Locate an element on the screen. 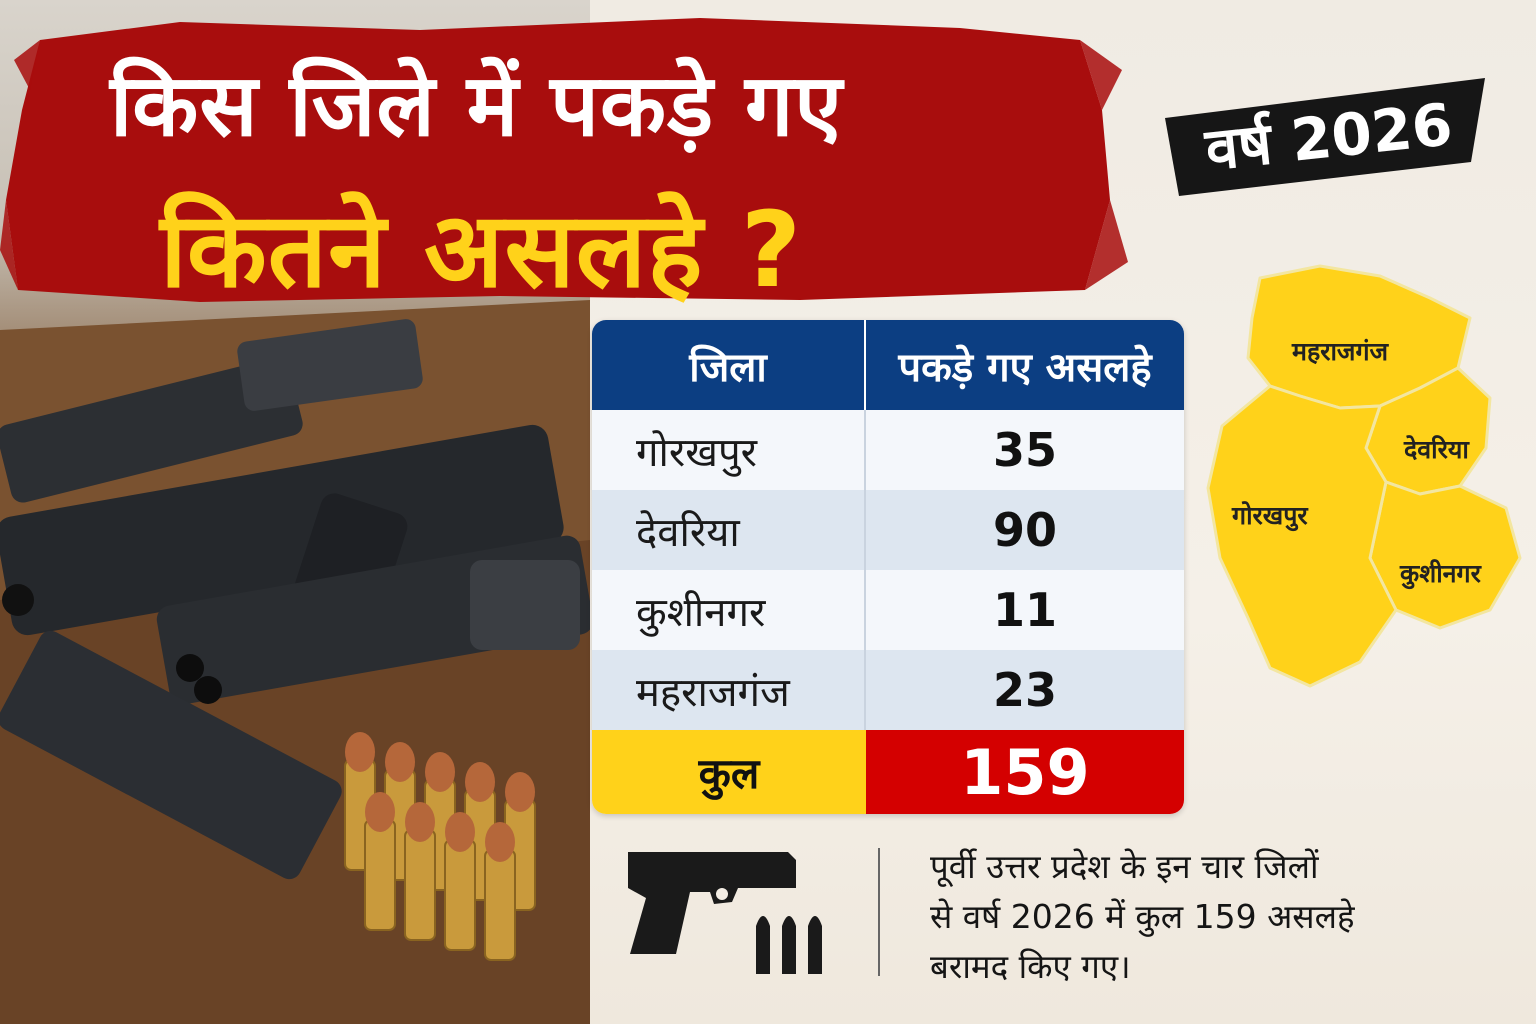  weapon-count: 11 is located at coordinates (1024, 610).